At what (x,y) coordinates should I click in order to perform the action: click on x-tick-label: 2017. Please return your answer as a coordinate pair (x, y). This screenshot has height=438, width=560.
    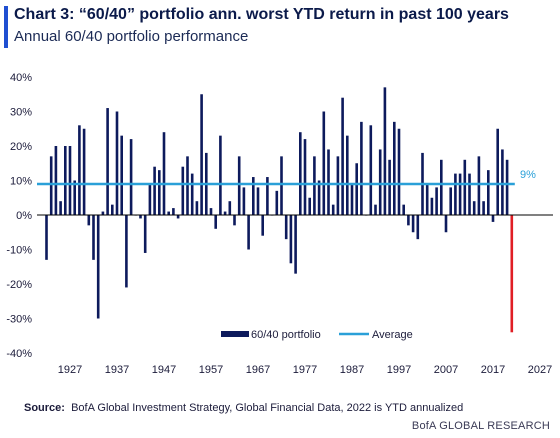
    Looking at the image, I should click on (493, 370).